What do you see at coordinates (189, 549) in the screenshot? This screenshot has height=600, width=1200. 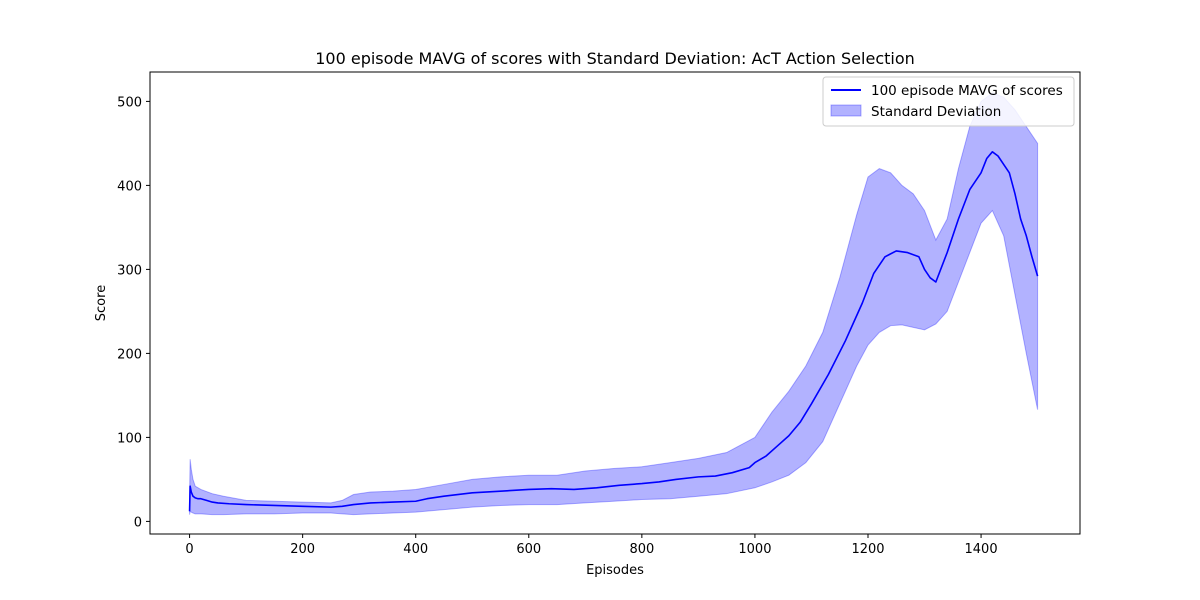 I see `x-tick-label: 0` at bounding box center [189, 549].